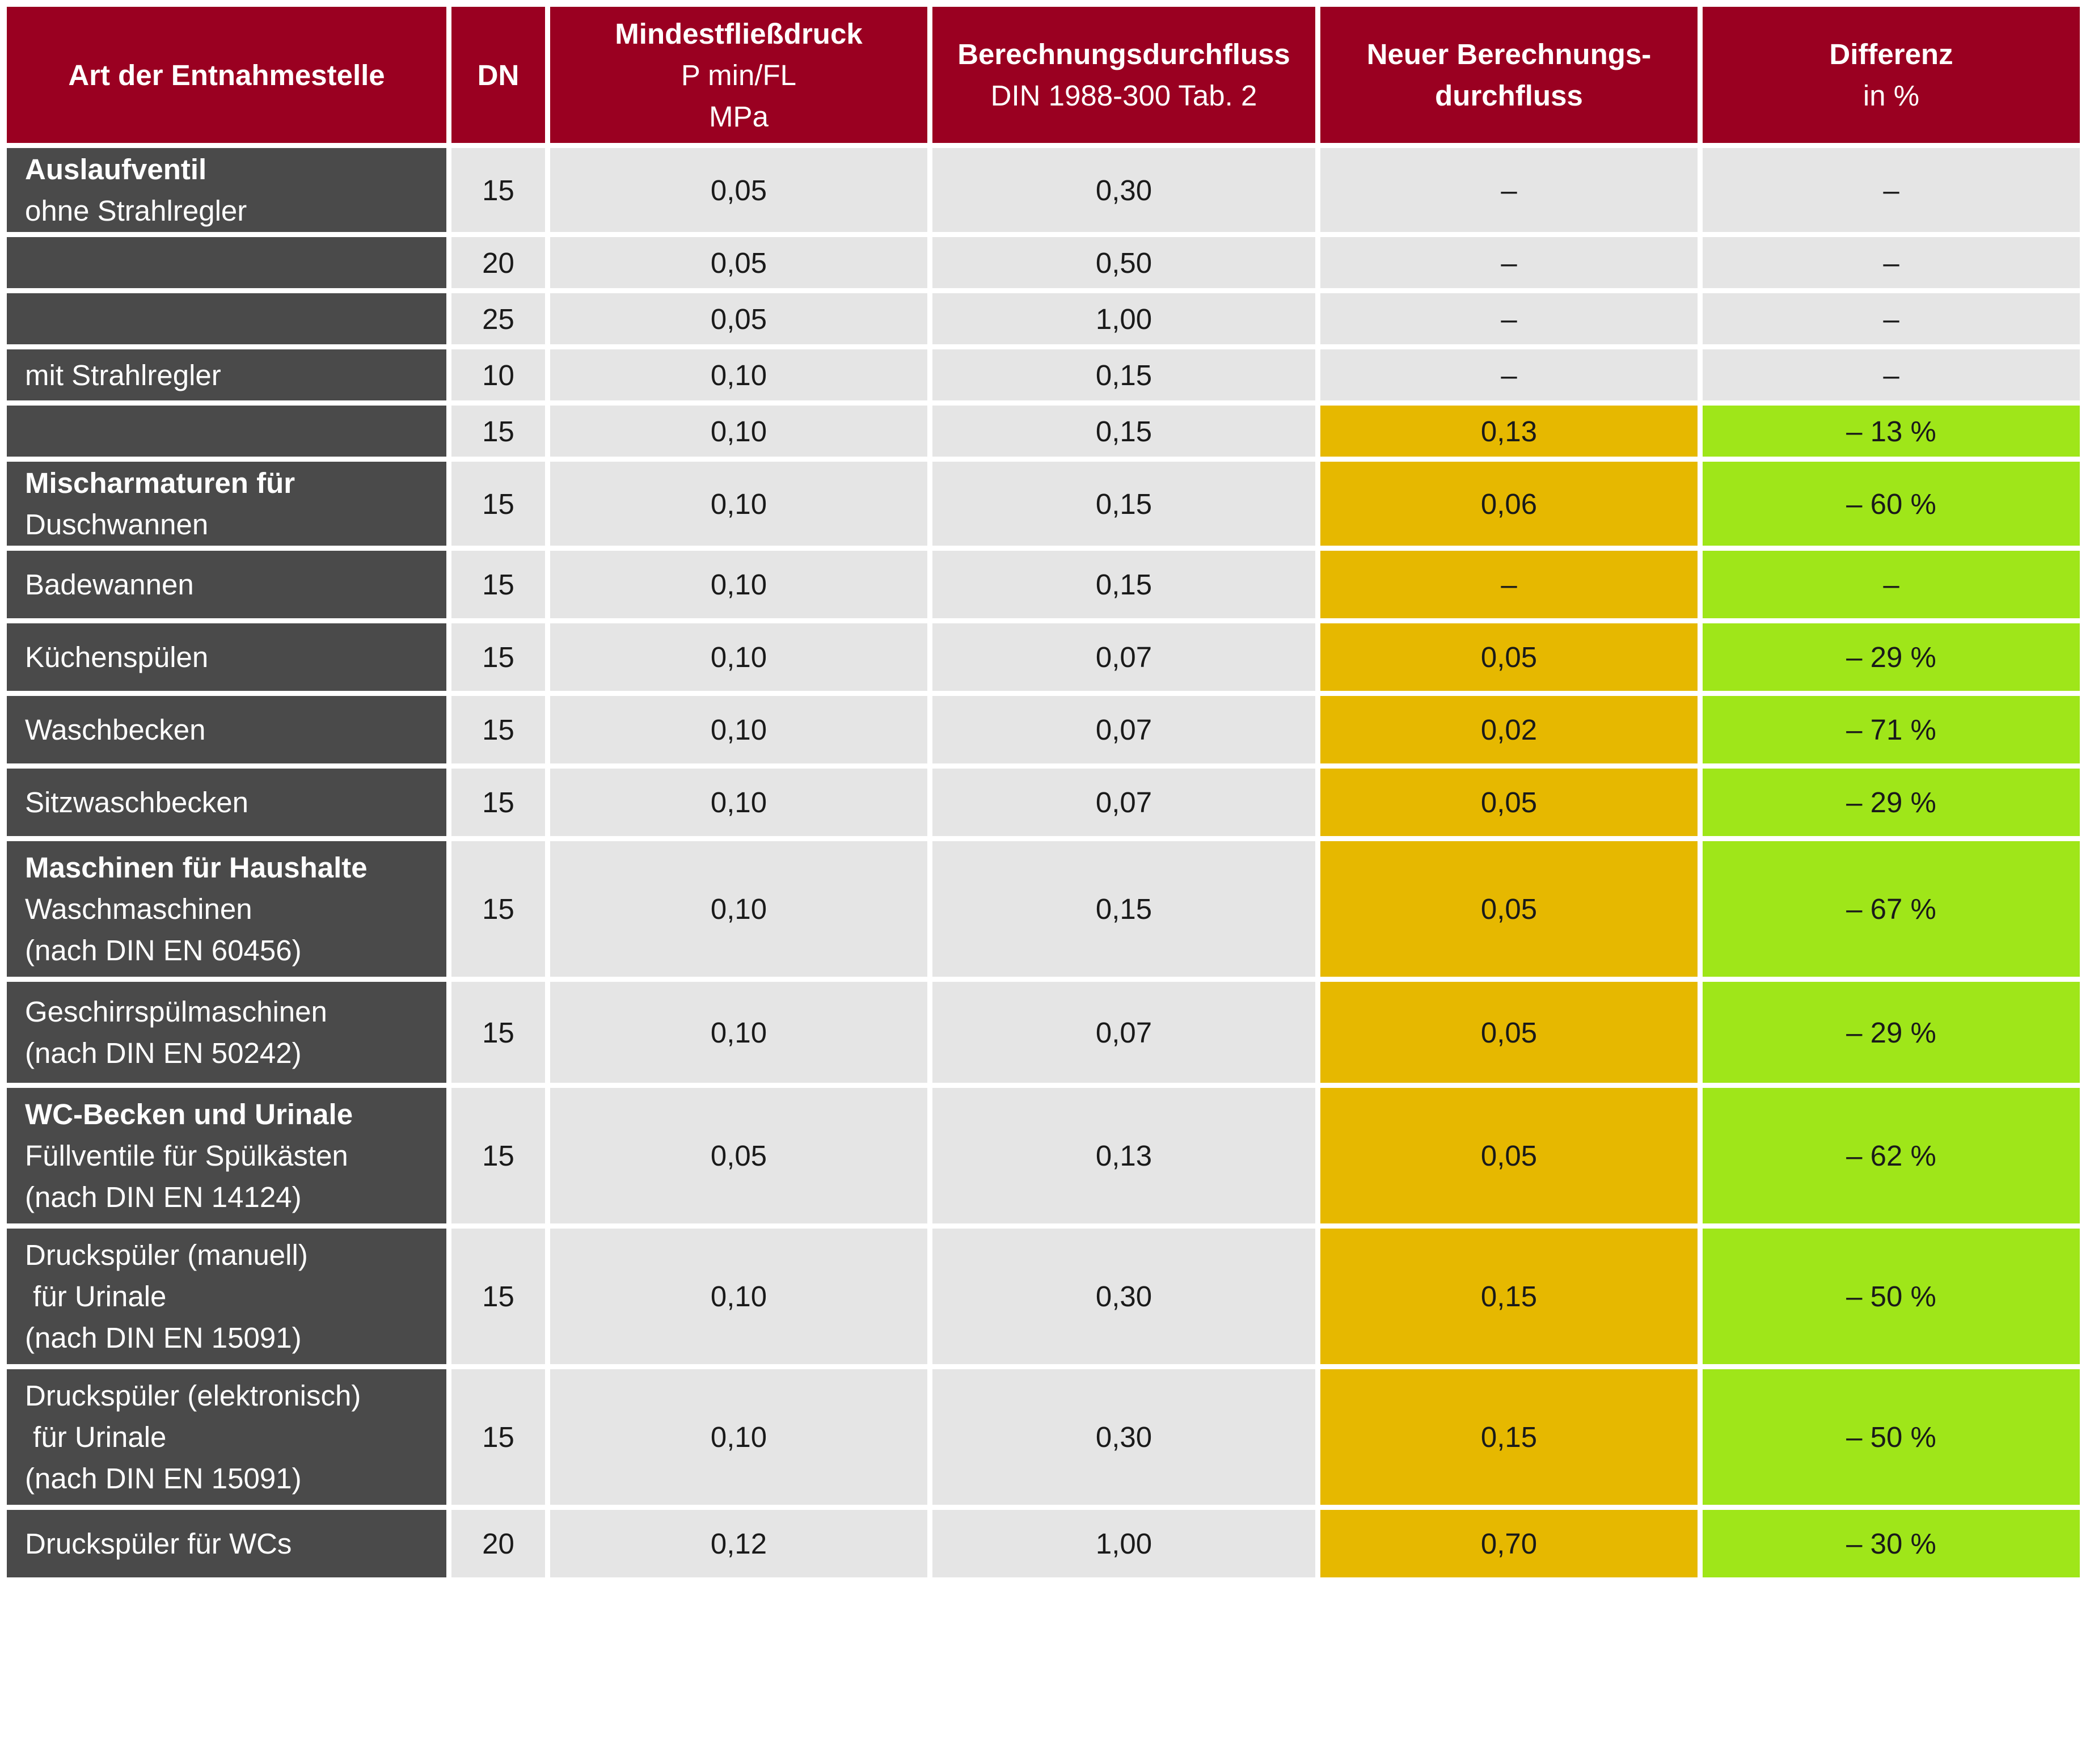  I want to click on dn-cell: 10, so click(498, 374).